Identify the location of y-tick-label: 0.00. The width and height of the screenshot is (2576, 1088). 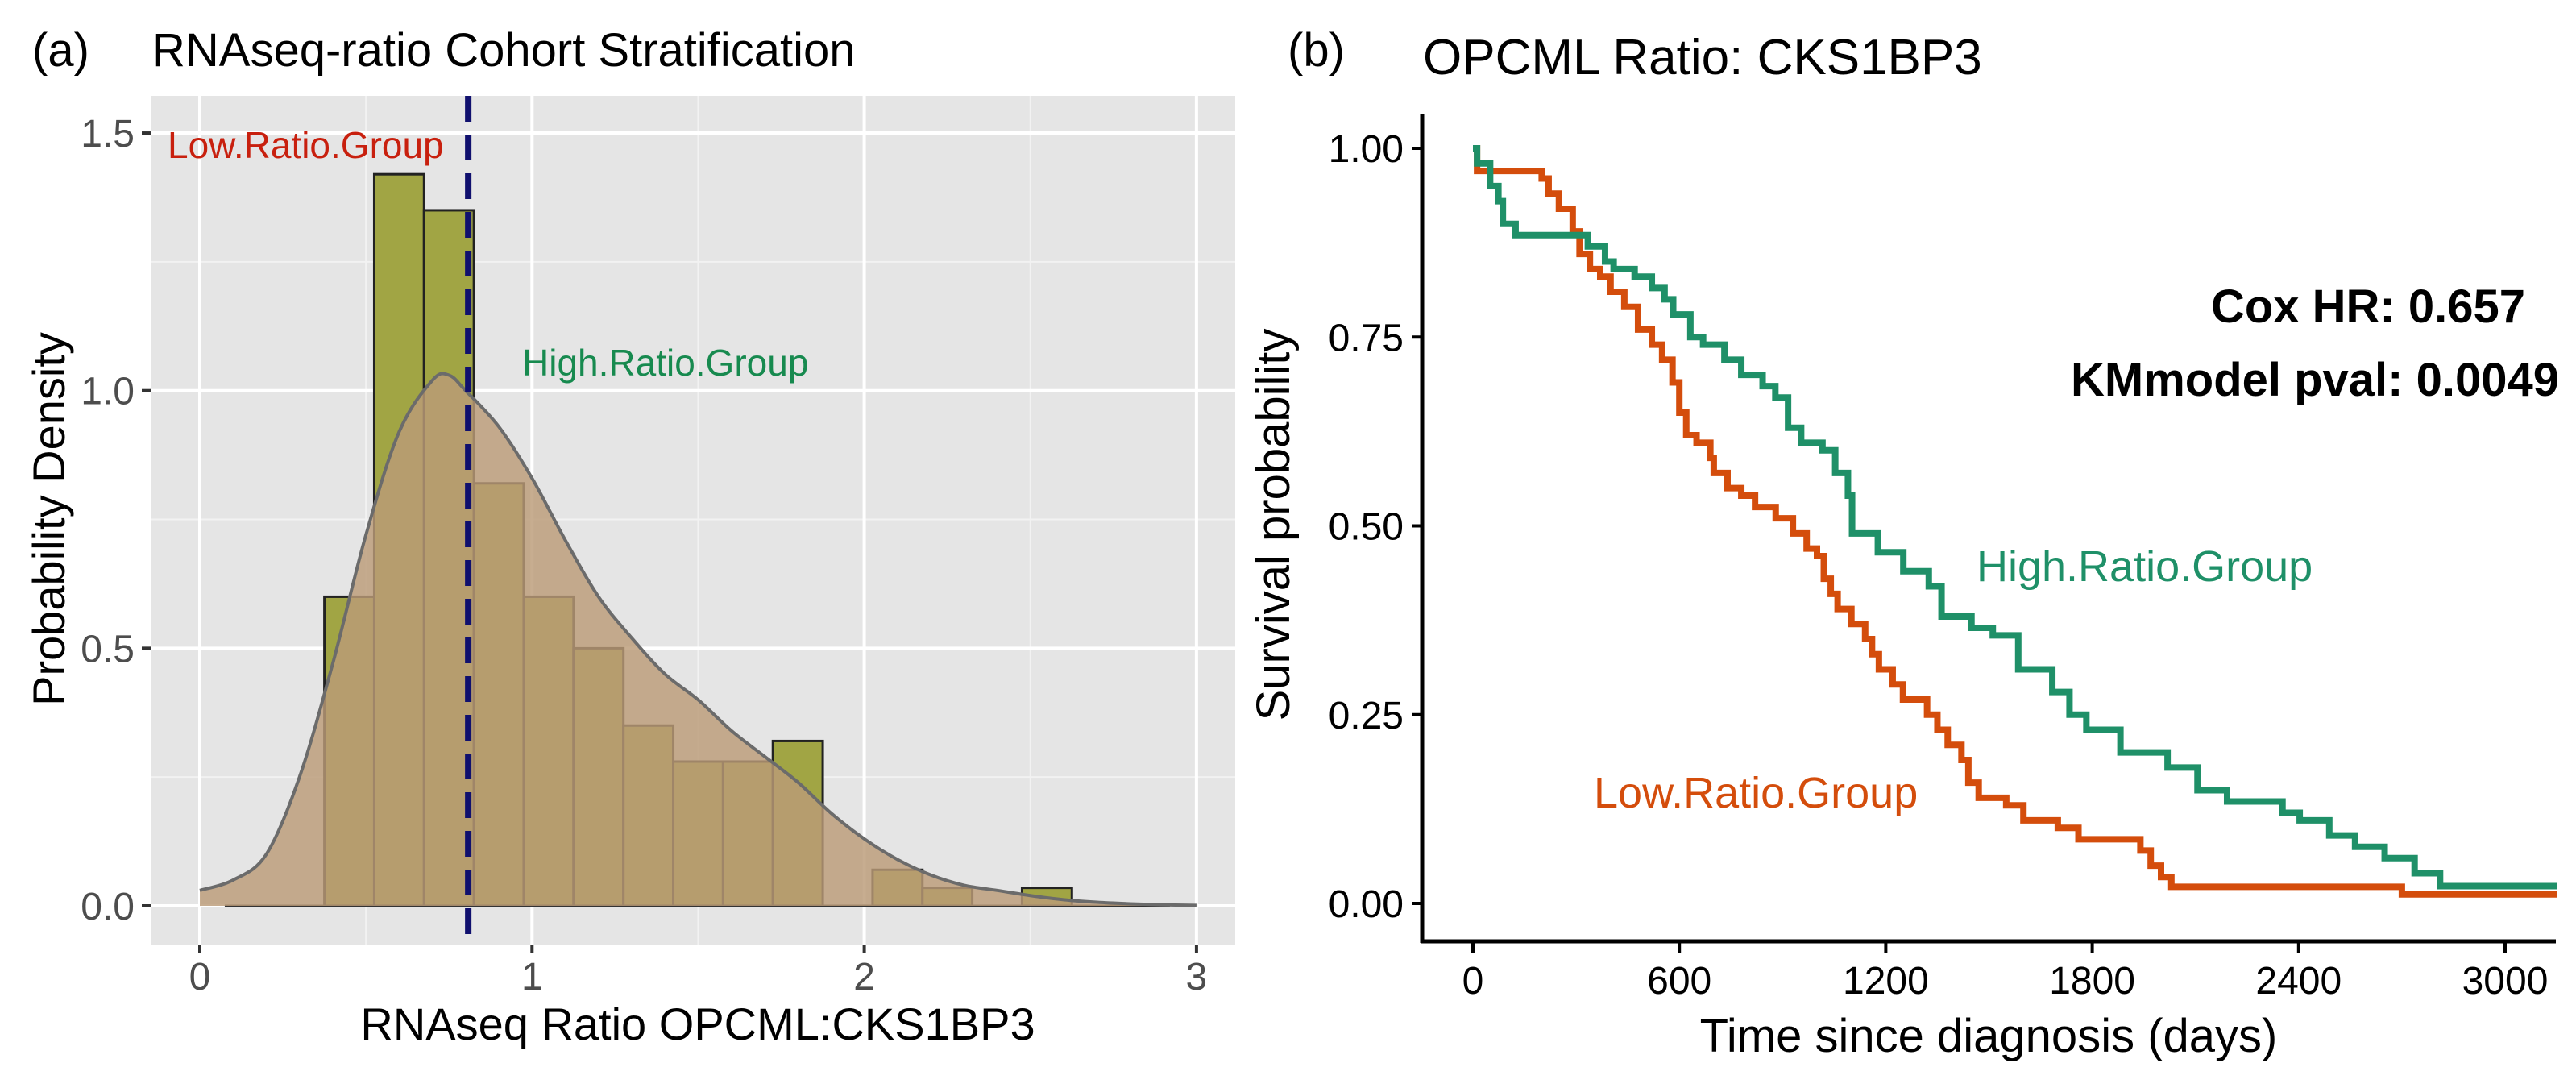
(1366, 904).